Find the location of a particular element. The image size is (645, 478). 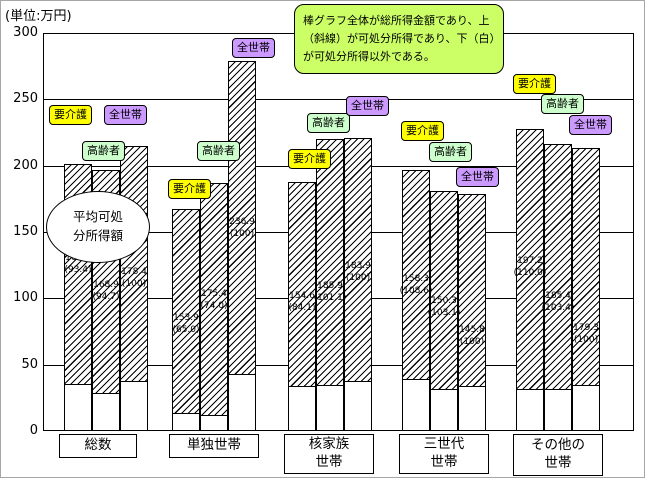

category-box-単独世帯: 単独世帯 is located at coordinates (214, 446).